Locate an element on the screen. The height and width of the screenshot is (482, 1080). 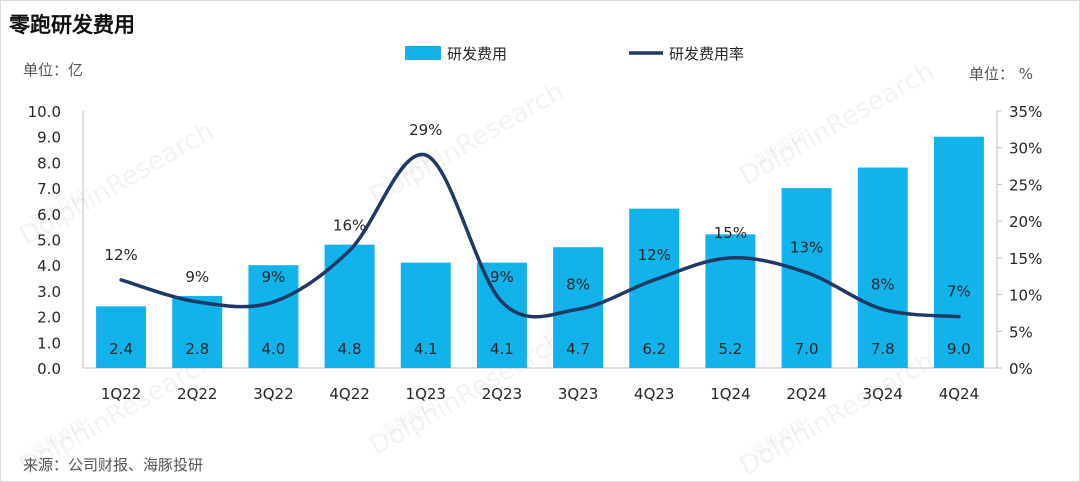
bar-value-label: 5.2 is located at coordinates (730, 349).